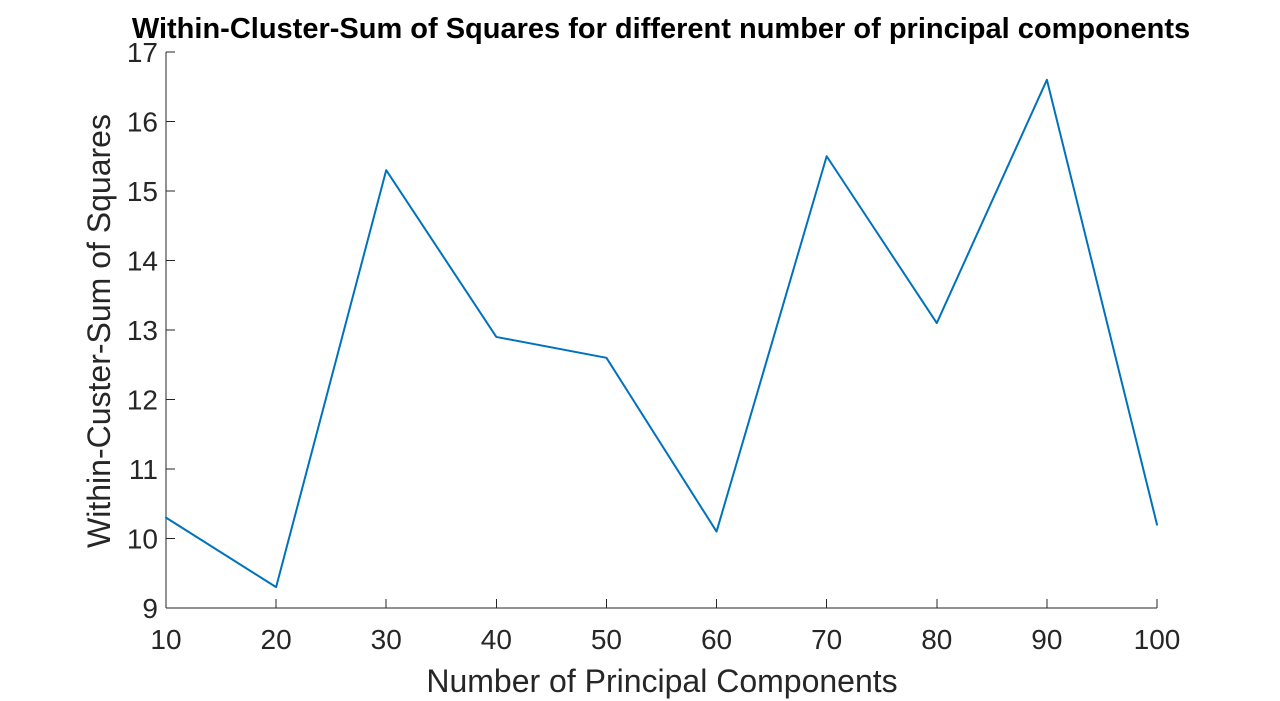  I want to click on y-tick-label: 12, so click(142, 400).